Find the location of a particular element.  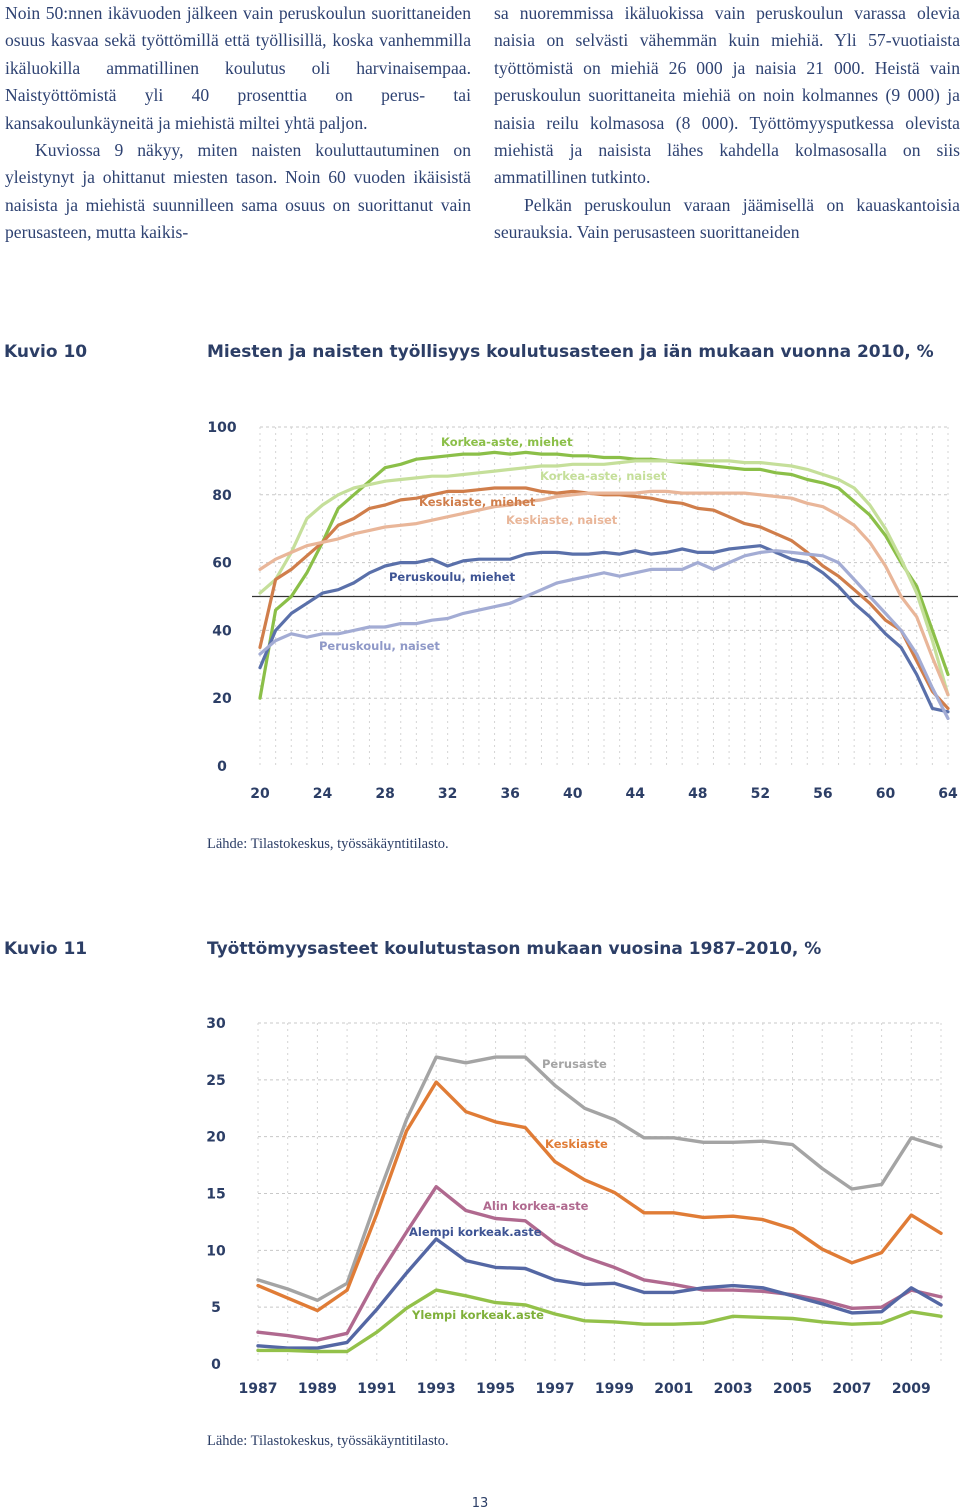

y-tick-label: 60 is located at coordinates (222, 564).